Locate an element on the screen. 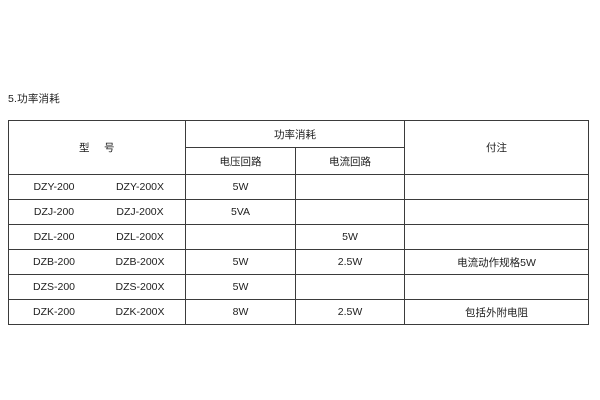 This screenshot has height=400, width=600. cell-current: 5W is located at coordinates (350, 237).